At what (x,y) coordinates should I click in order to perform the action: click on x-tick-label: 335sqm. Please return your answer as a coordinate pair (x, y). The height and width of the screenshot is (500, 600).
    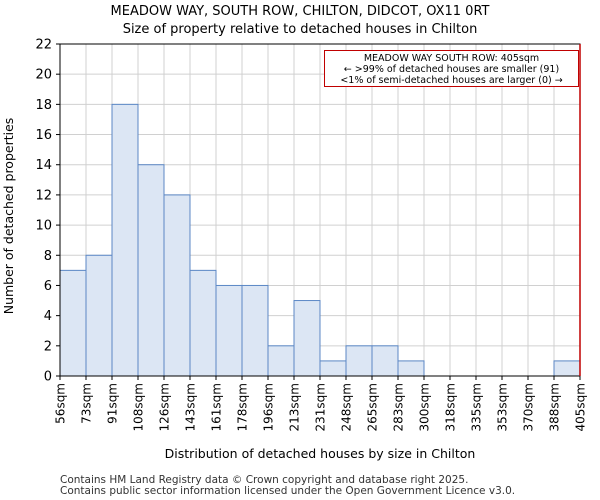
    Looking at the image, I should click on (477, 407).